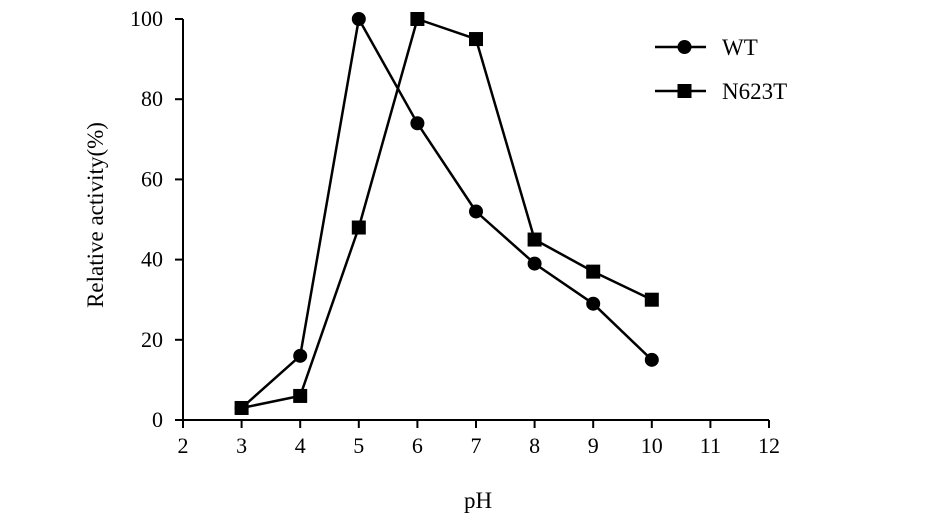  Describe the element at coordinates (769, 445) in the screenshot. I see `x-tick-label: 12` at that location.